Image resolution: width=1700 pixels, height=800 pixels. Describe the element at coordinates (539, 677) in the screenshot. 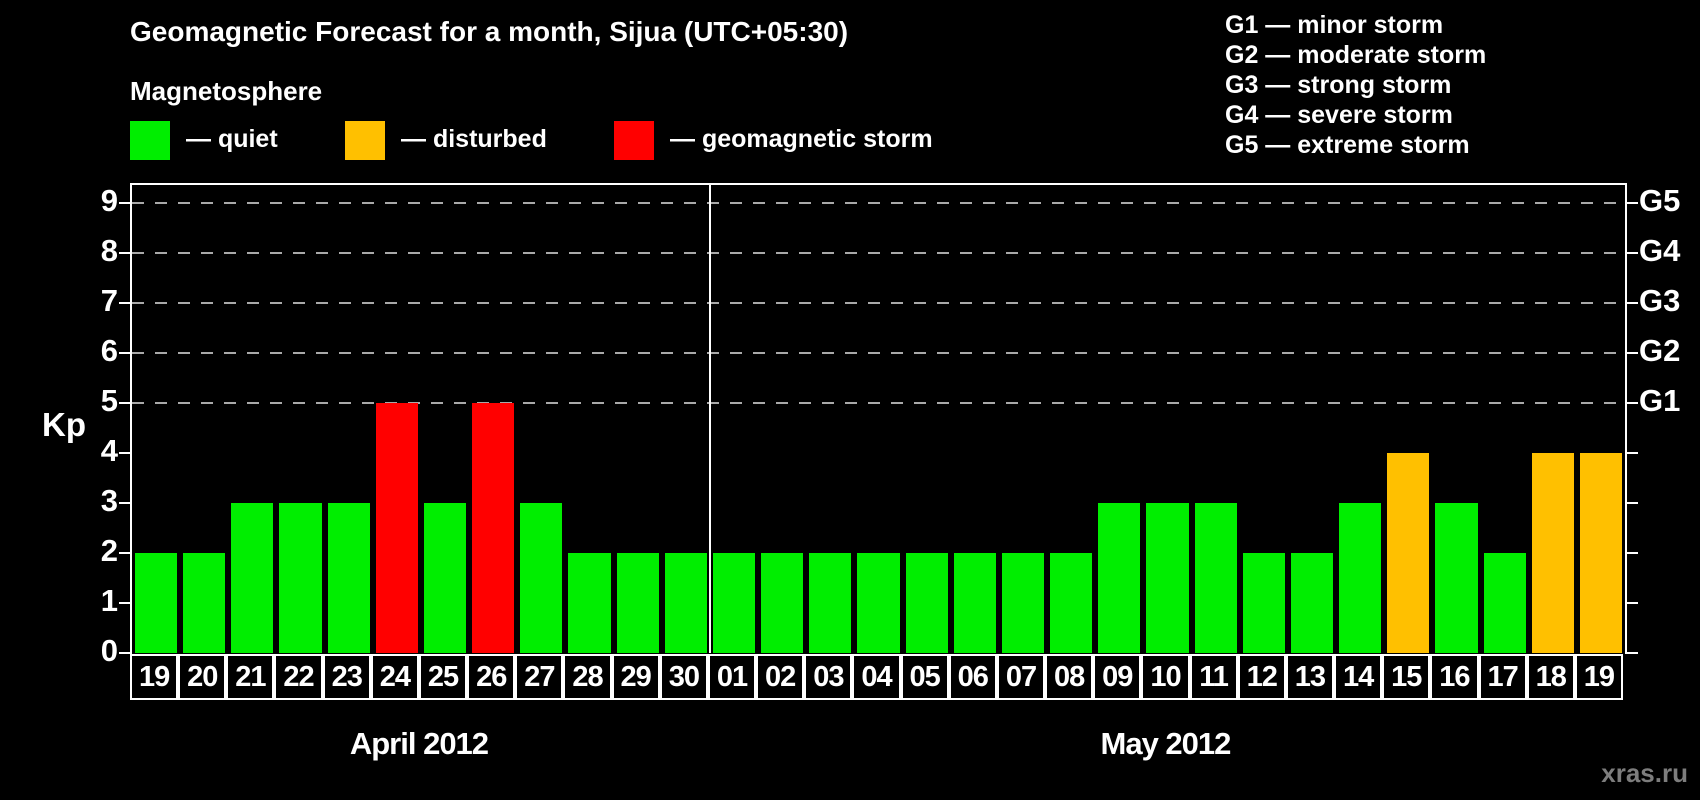

I see `day-label-27: 27` at that location.